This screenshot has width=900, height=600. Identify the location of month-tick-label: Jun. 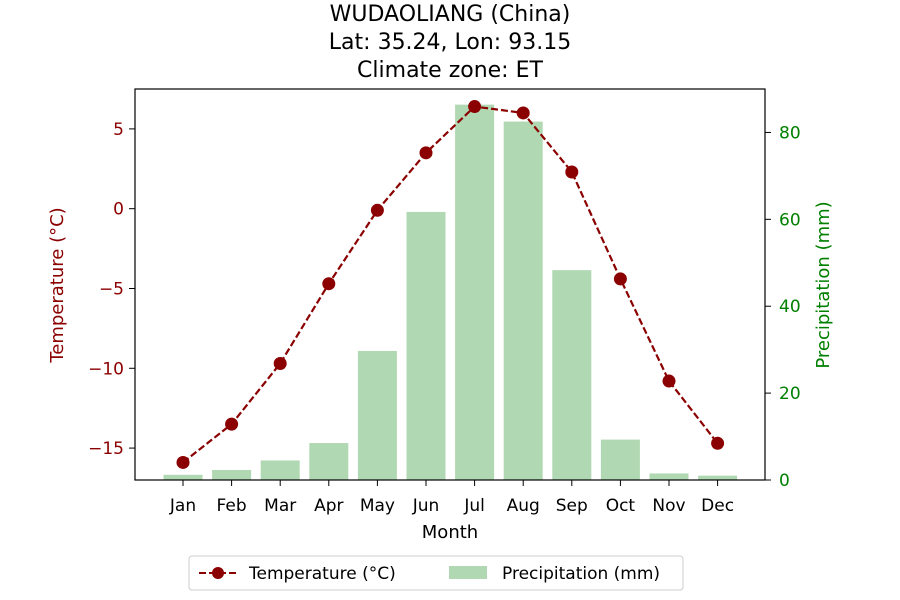
(426, 506).